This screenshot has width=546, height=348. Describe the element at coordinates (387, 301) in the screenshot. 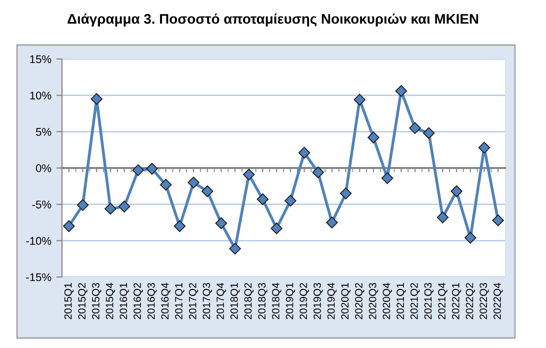

I see `x-tick-label: 2020Q4` at that location.